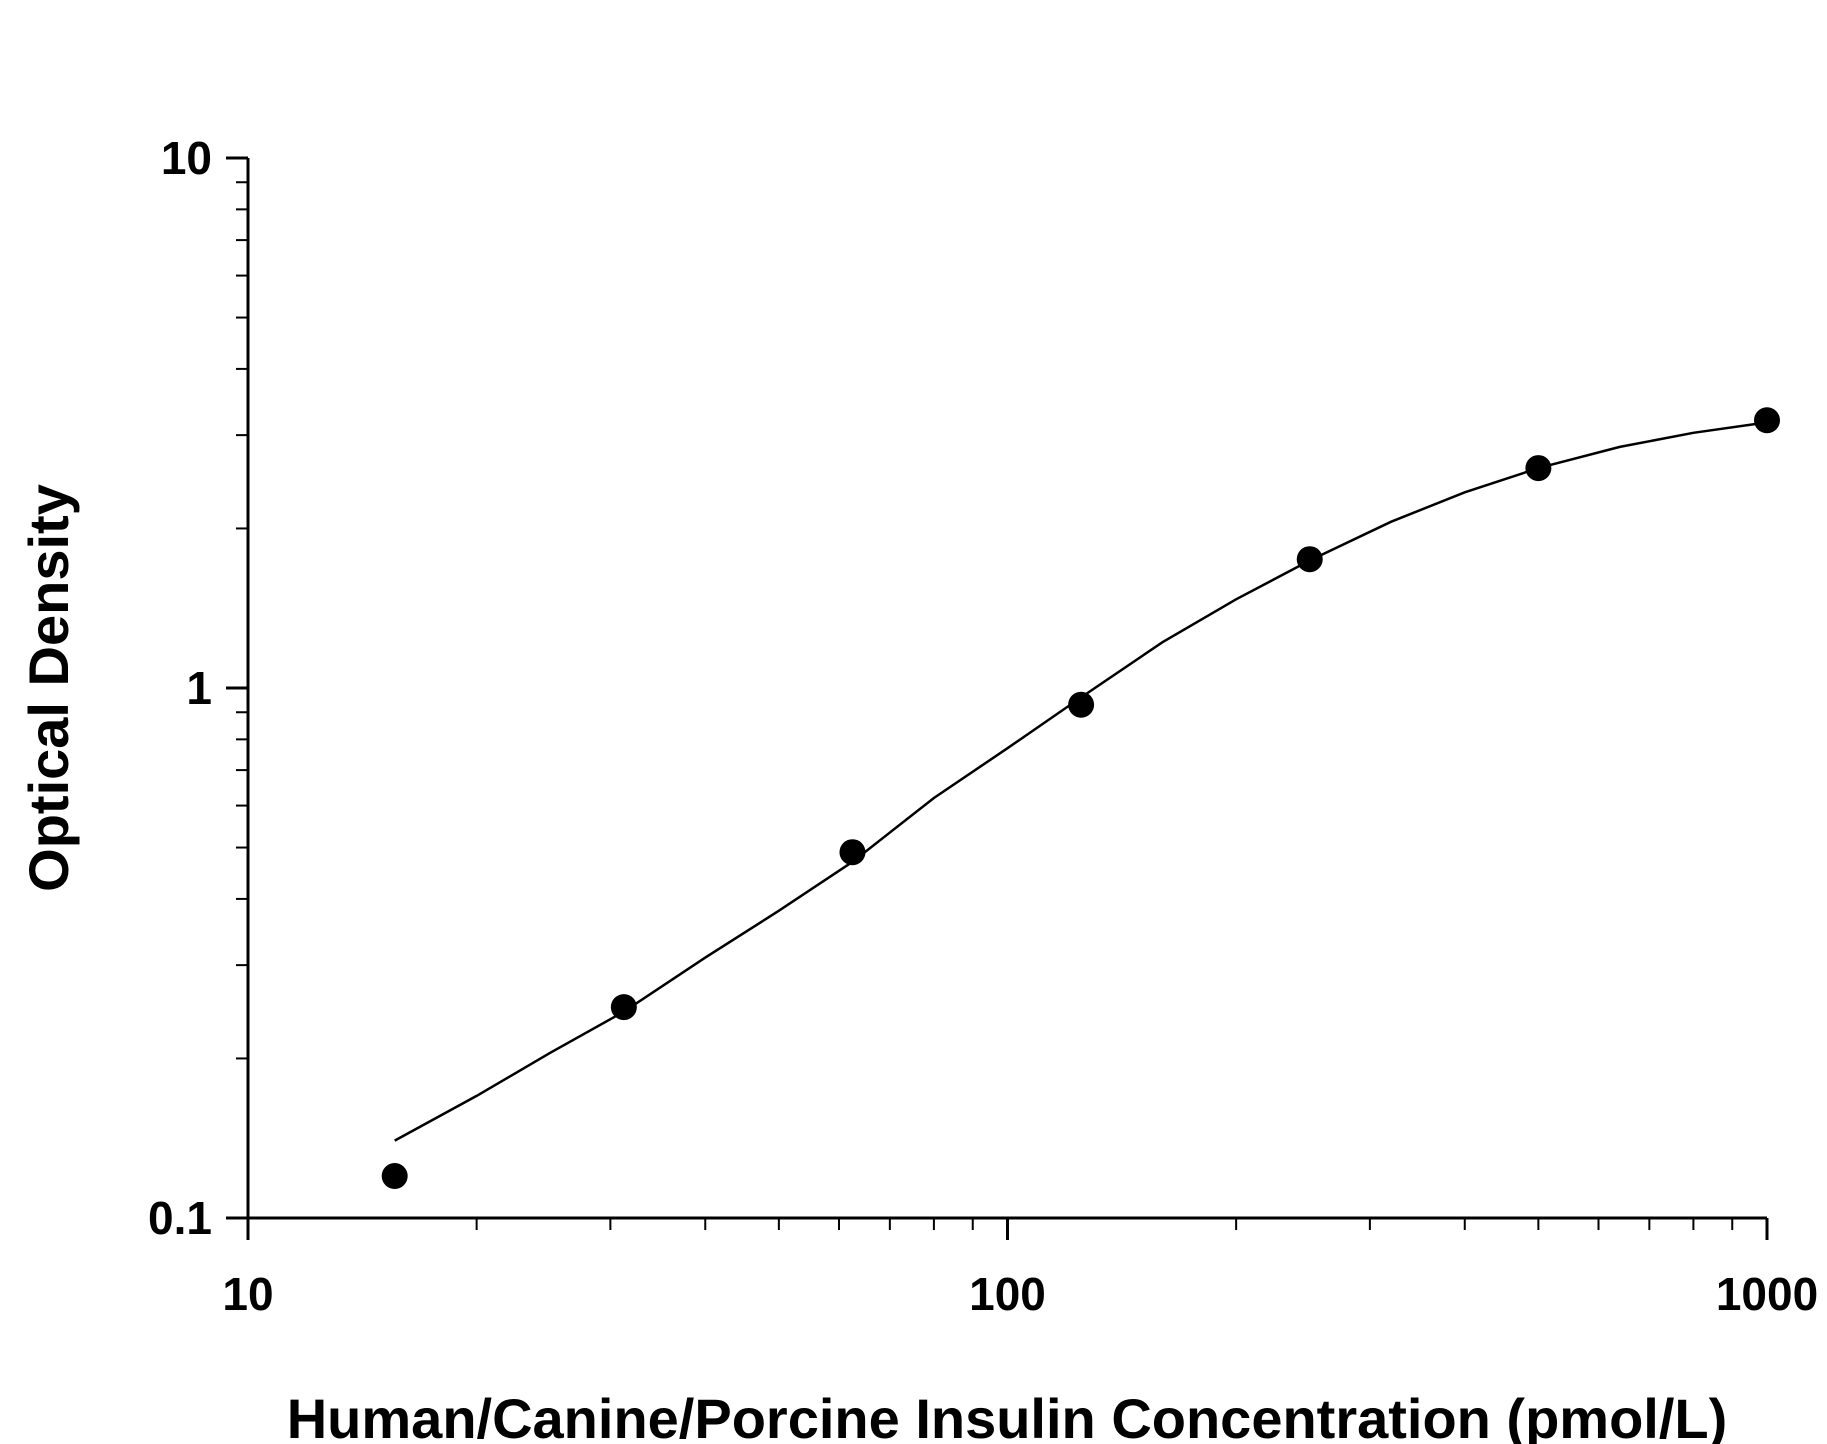  I want to click on x-tick-label: 1000, so click(1767, 1294).